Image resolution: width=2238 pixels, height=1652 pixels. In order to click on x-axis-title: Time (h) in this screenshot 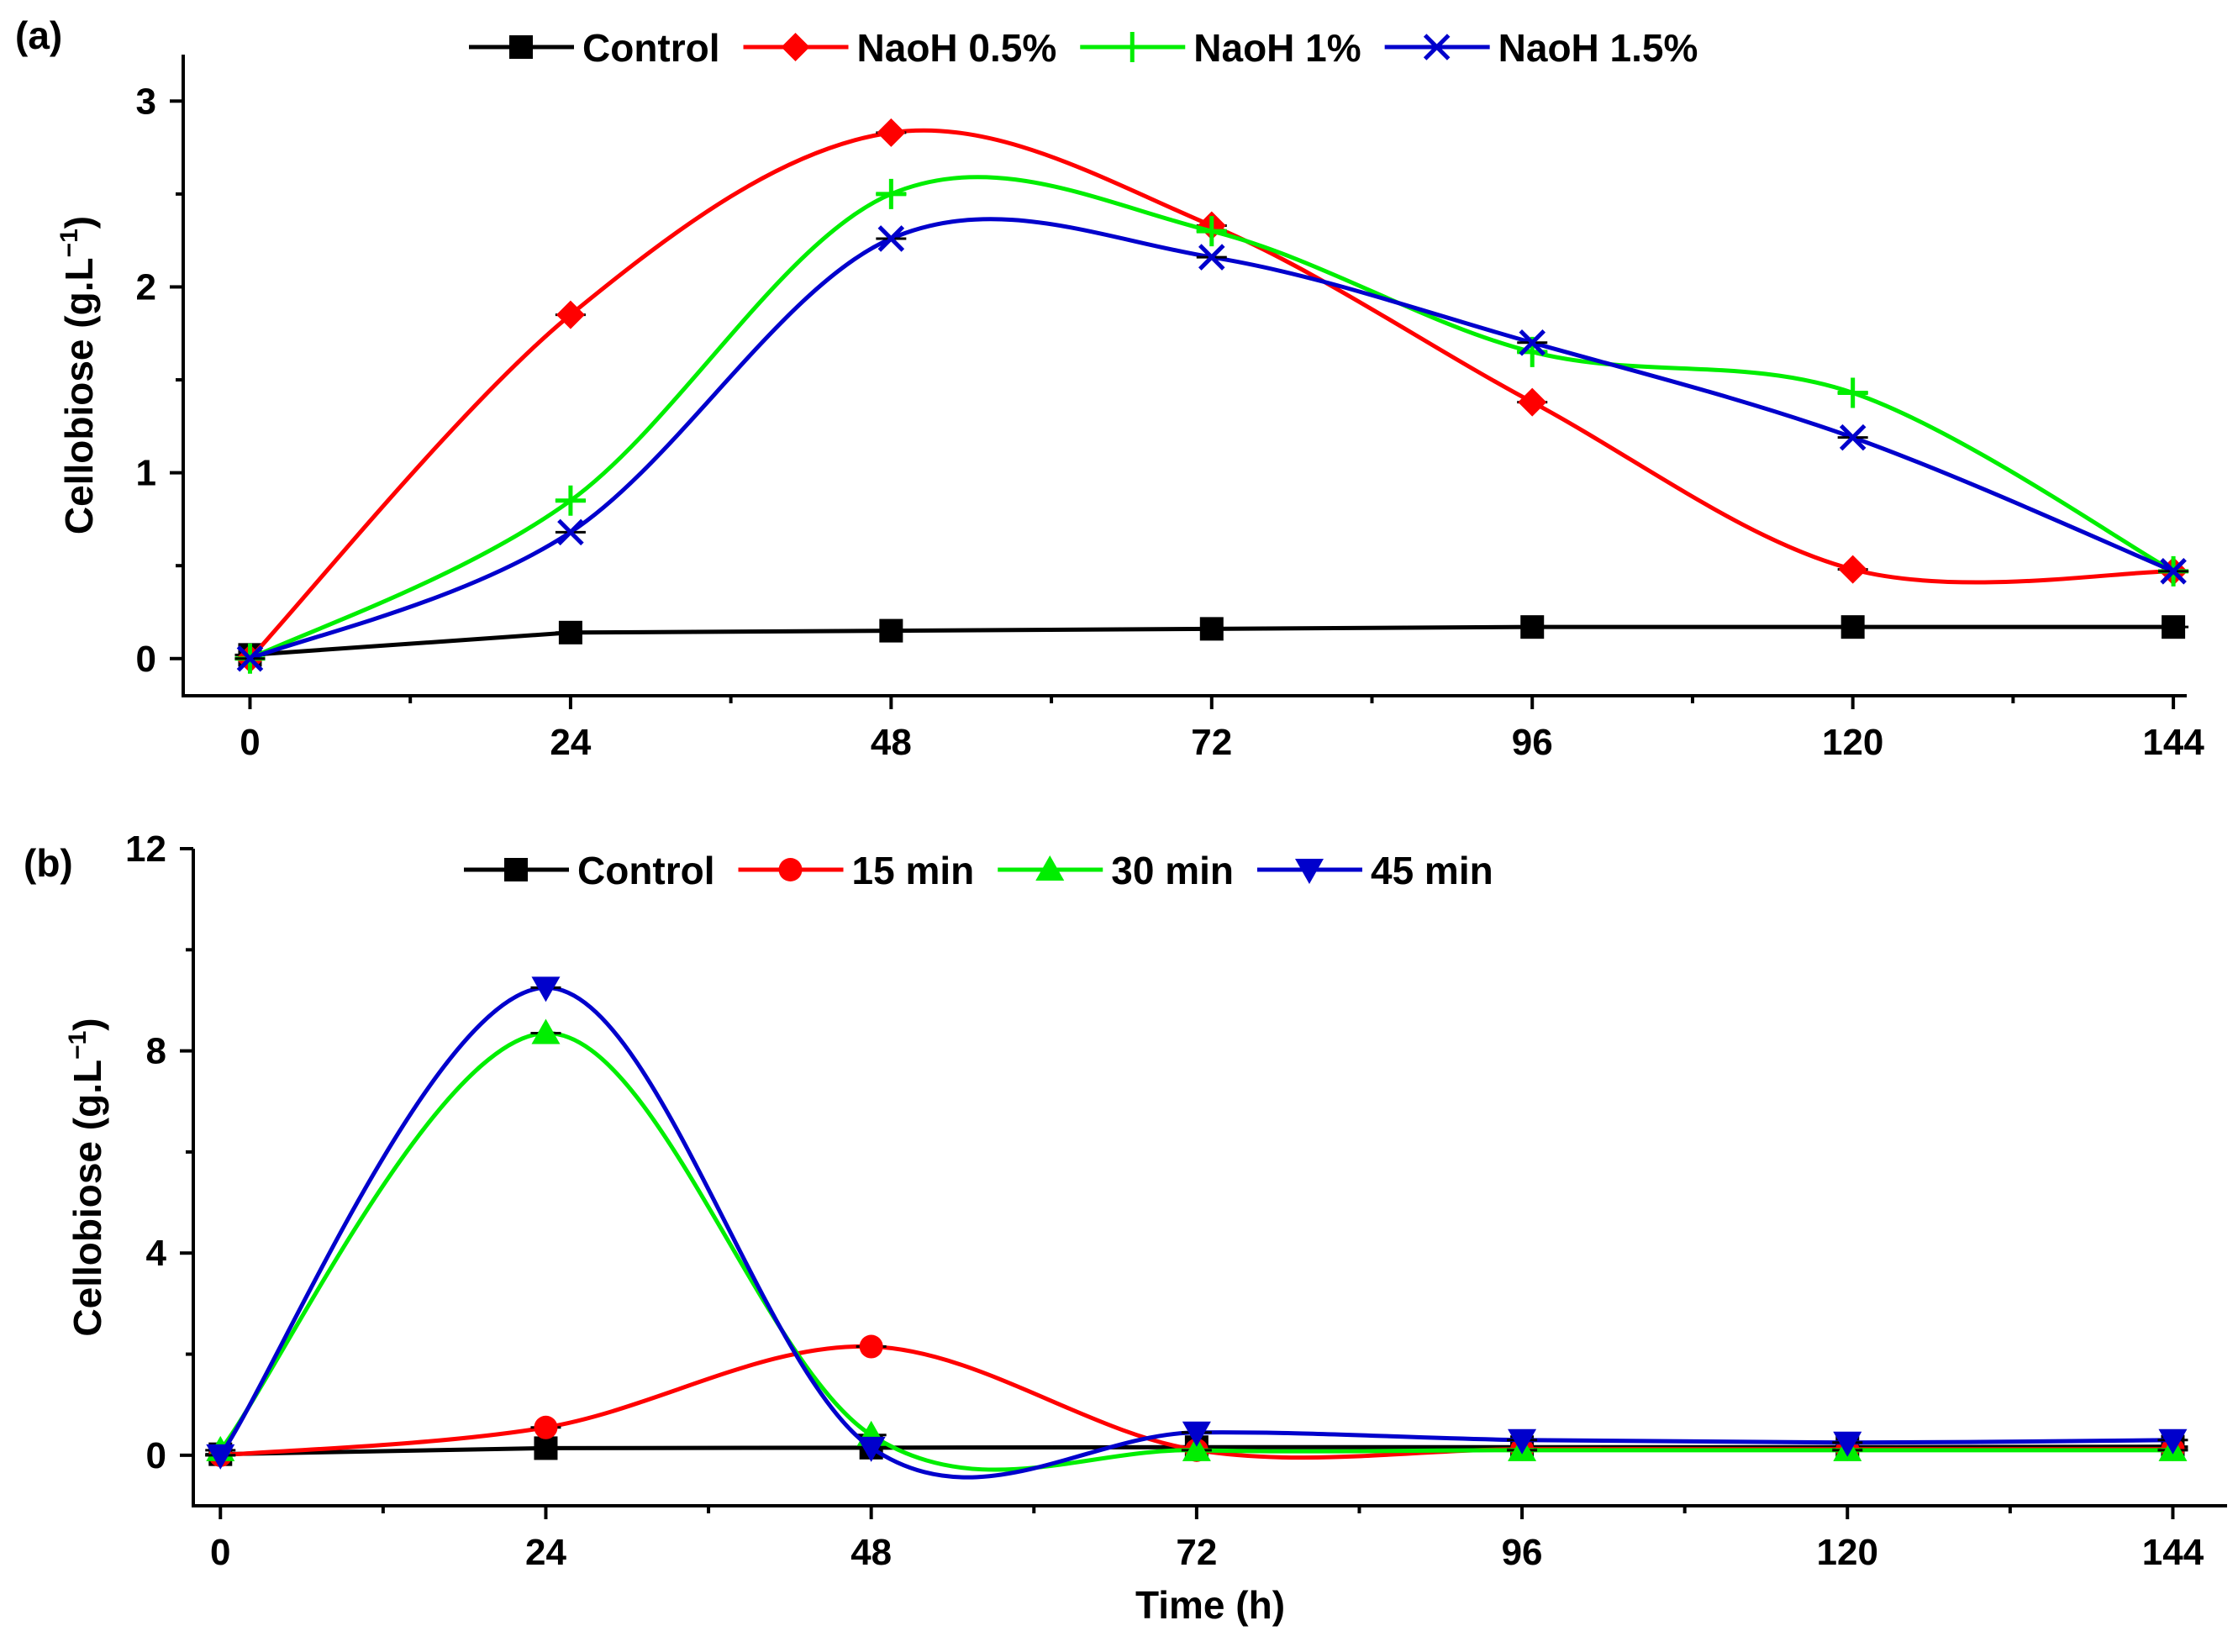, I will do `click(1210, 1605)`.